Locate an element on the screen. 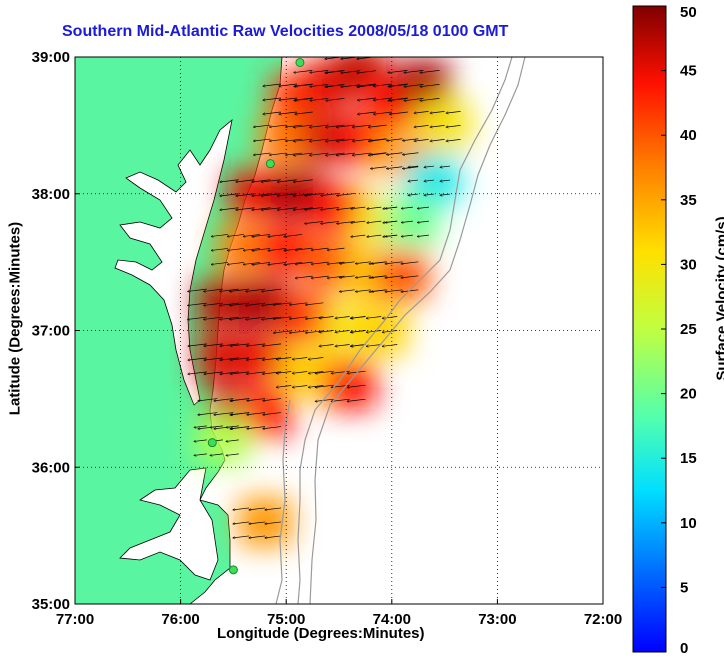 This screenshot has height=664, width=724. y-tick-label: 35:00 is located at coordinates (51, 604).